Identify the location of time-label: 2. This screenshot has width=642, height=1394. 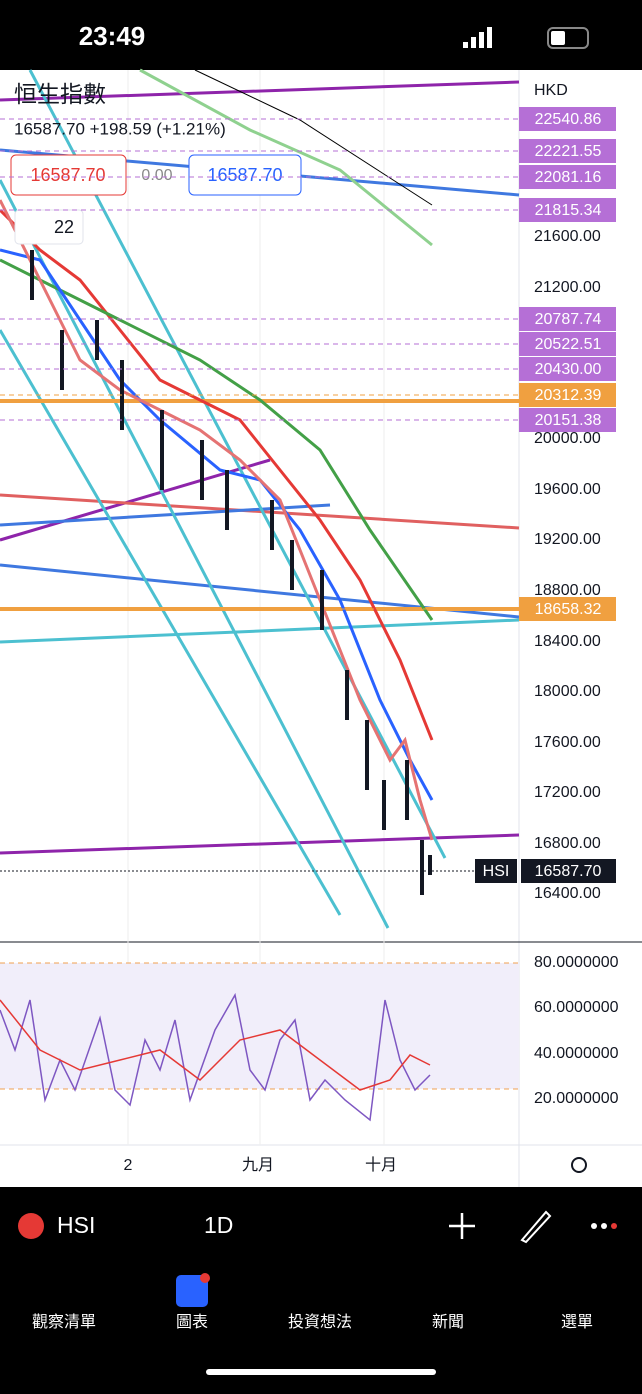
(128, 1165).